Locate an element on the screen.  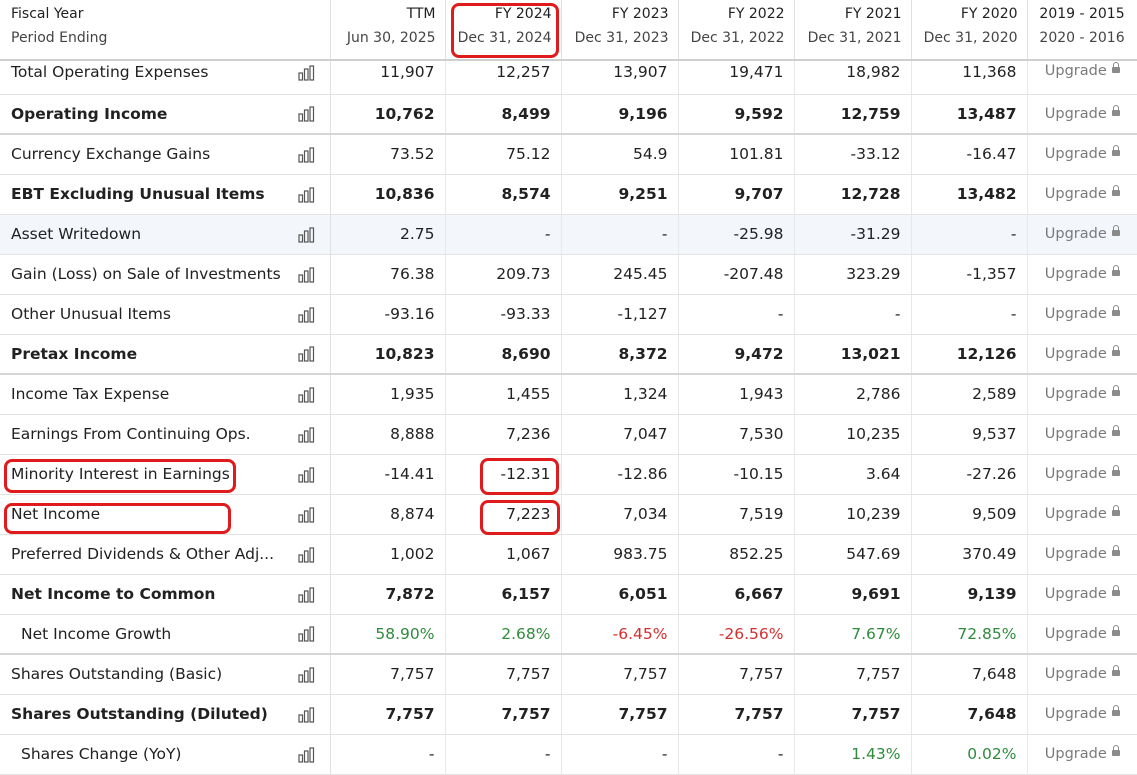
header-fy2024: FY 2024 Dec 31, 2024 is located at coordinates (503, 30).